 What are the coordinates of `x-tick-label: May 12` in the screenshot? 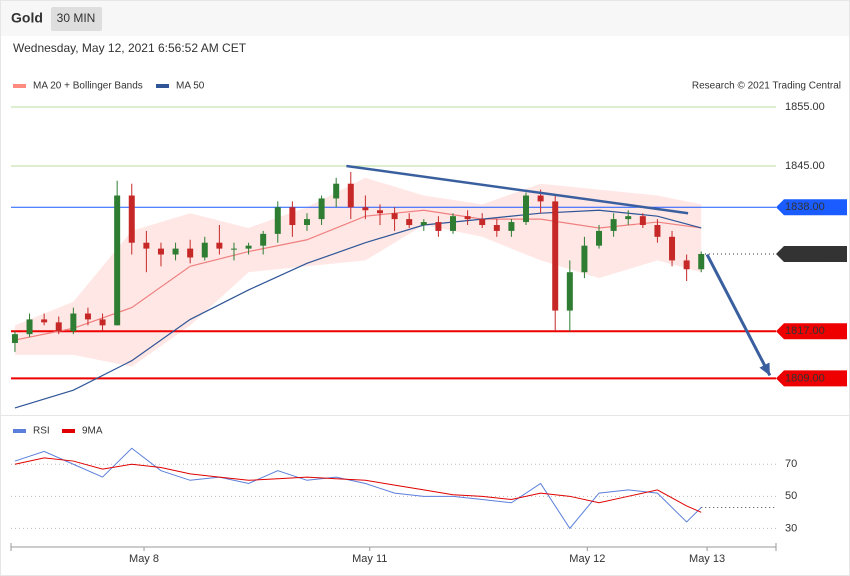 It's located at (587, 559).